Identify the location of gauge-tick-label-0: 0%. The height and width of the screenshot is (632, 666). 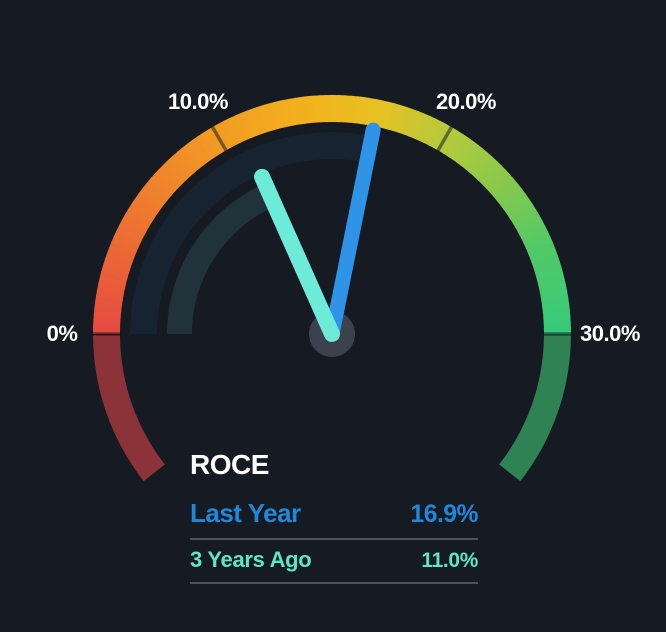
(62, 333).